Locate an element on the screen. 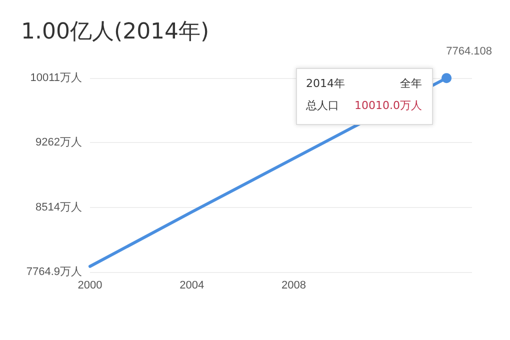 This screenshot has width=510, height=340. x-tick-label: 2004 is located at coordinates (192, 286).